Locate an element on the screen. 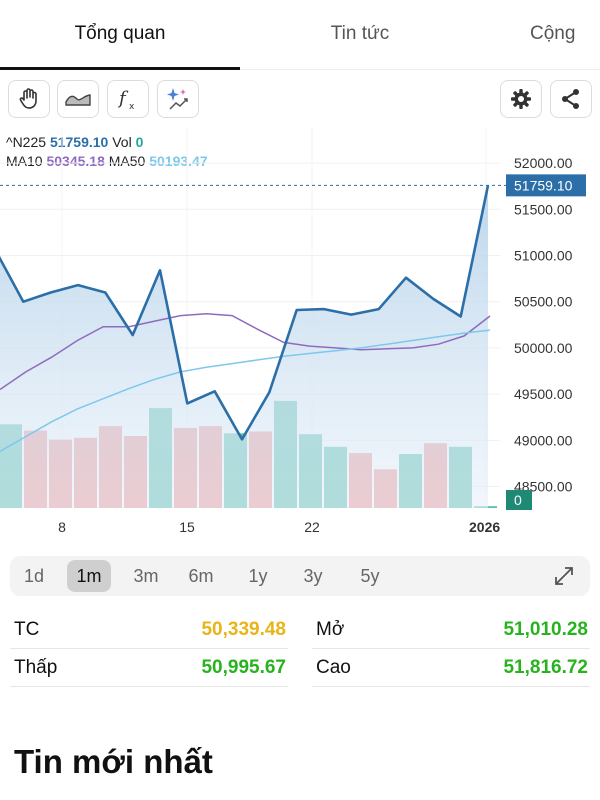 The height and width of the screenshot is (800, 600). svg-text: x is located at coordinates (132, 107).